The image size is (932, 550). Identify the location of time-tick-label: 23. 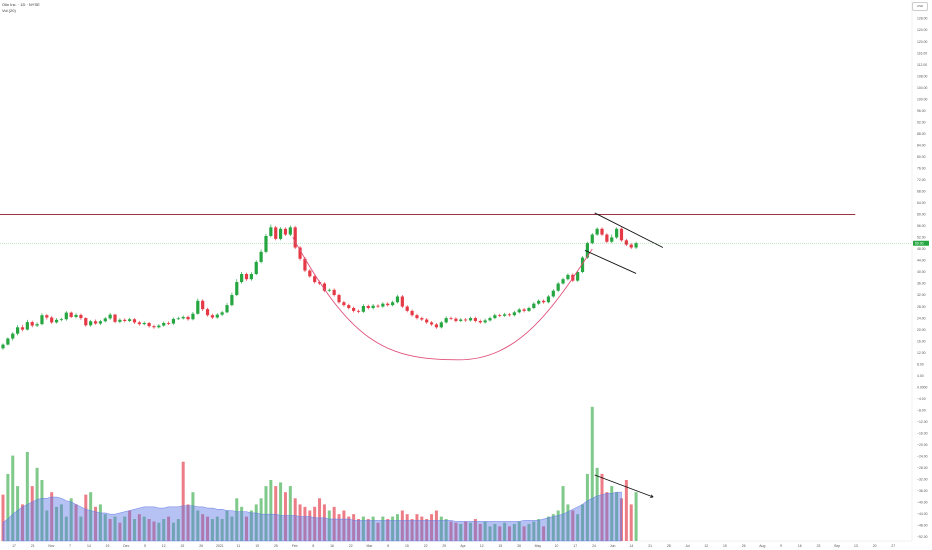
(819, 546).